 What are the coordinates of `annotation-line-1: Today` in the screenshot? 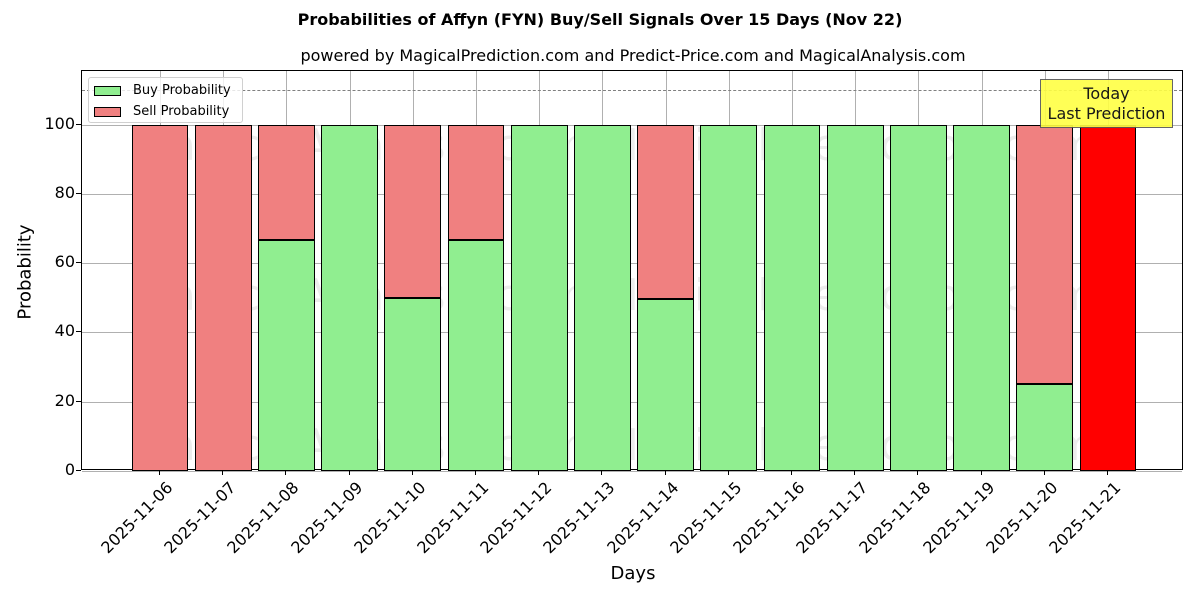 It's located at (1106, 93).